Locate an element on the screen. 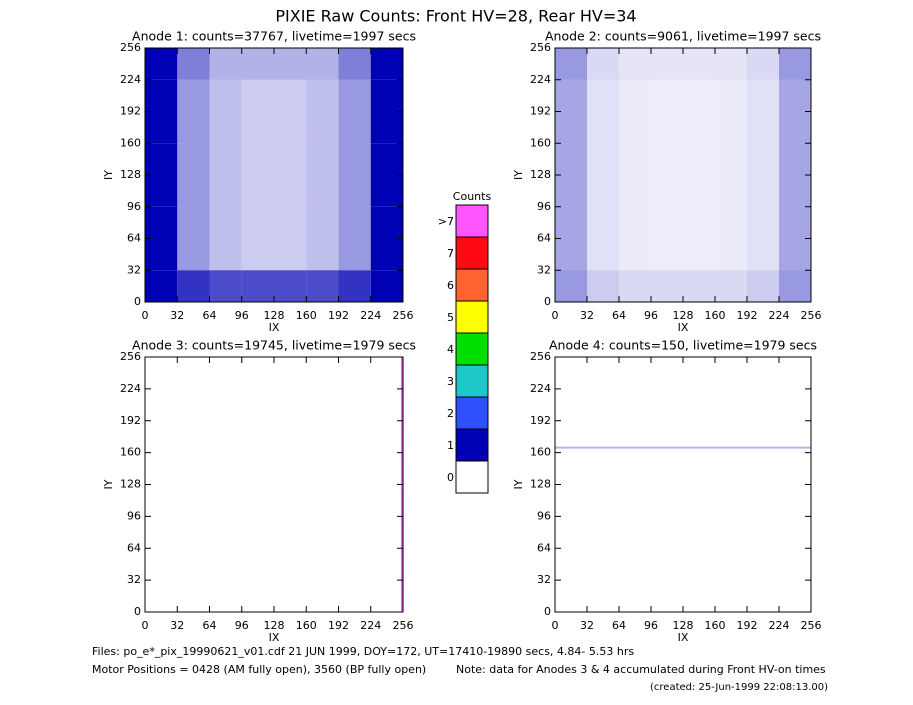 This screenshot has width=913, height=705. y-axis-label: IY is located at coordinates (108, 484).